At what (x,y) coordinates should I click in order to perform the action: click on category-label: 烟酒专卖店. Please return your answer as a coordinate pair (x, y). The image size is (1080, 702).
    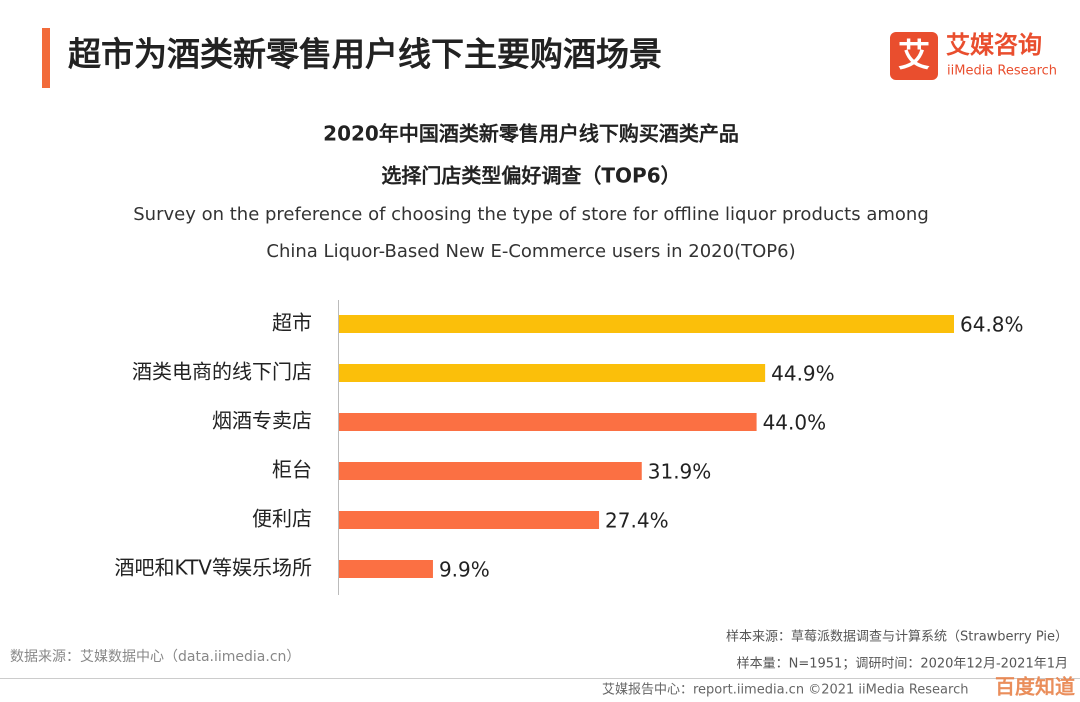
    Looking at the image, I should click on (262, 421).